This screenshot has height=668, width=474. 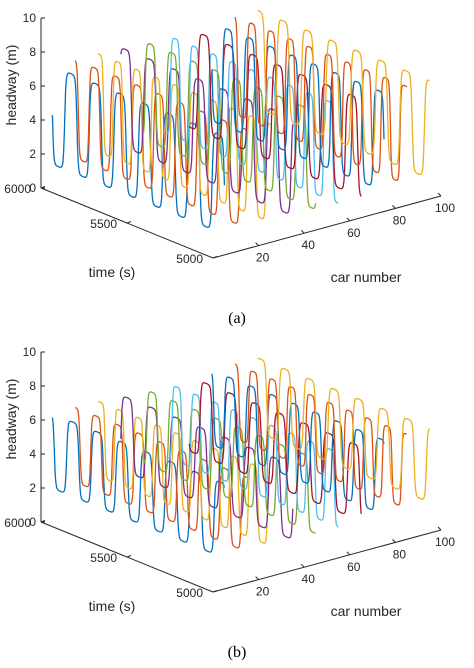 I want to click on panel-caption: (a), so click(x=237, y=318).